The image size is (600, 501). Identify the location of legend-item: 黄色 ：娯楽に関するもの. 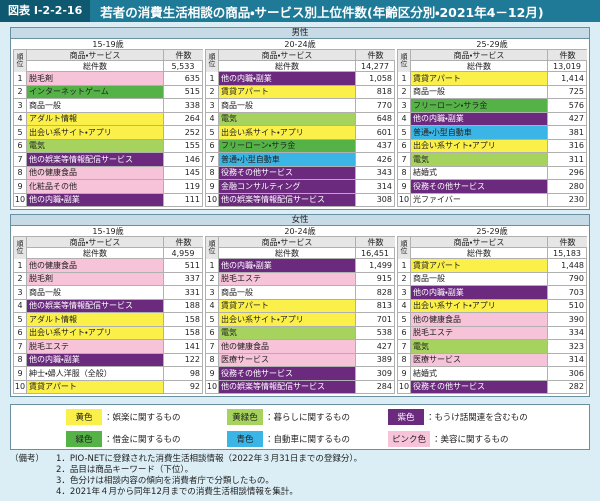
(146, 417).